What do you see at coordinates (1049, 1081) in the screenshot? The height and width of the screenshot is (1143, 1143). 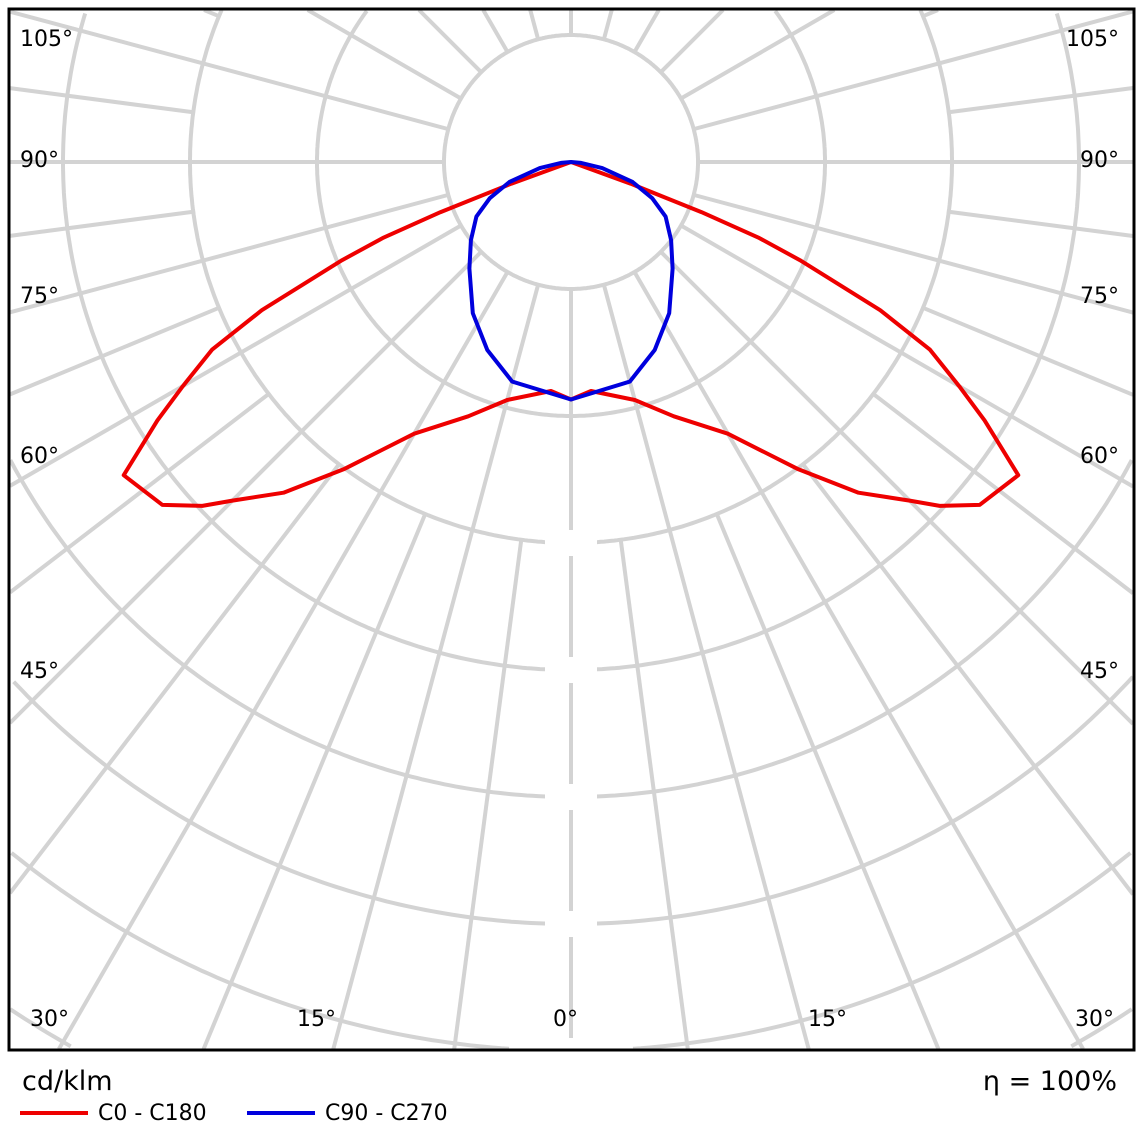 I see `efficiency-label: η = 100%` at bounding box center [1049, 1081].